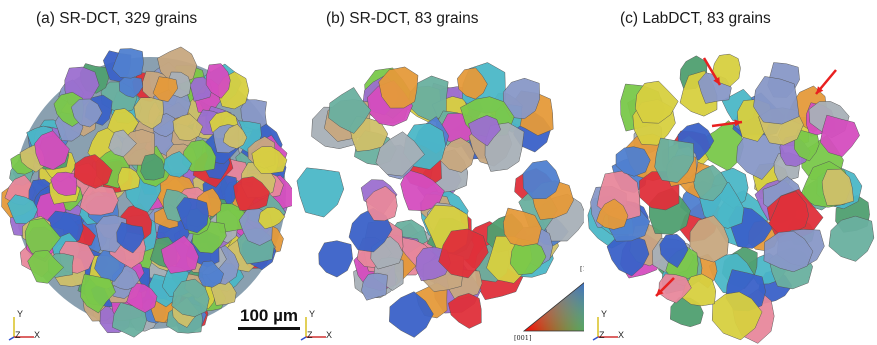 Image resolution: width=877 pixels, height=345 pixels. I want to click on ipf-key: [111][001][101], so click(549, 303).